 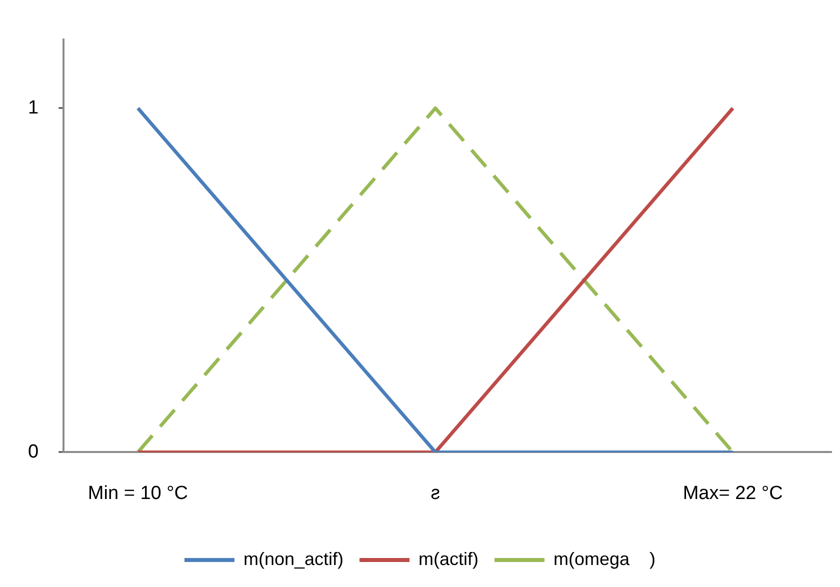 I want to click on y-tick-label: 1, so click(x=33, y=107).